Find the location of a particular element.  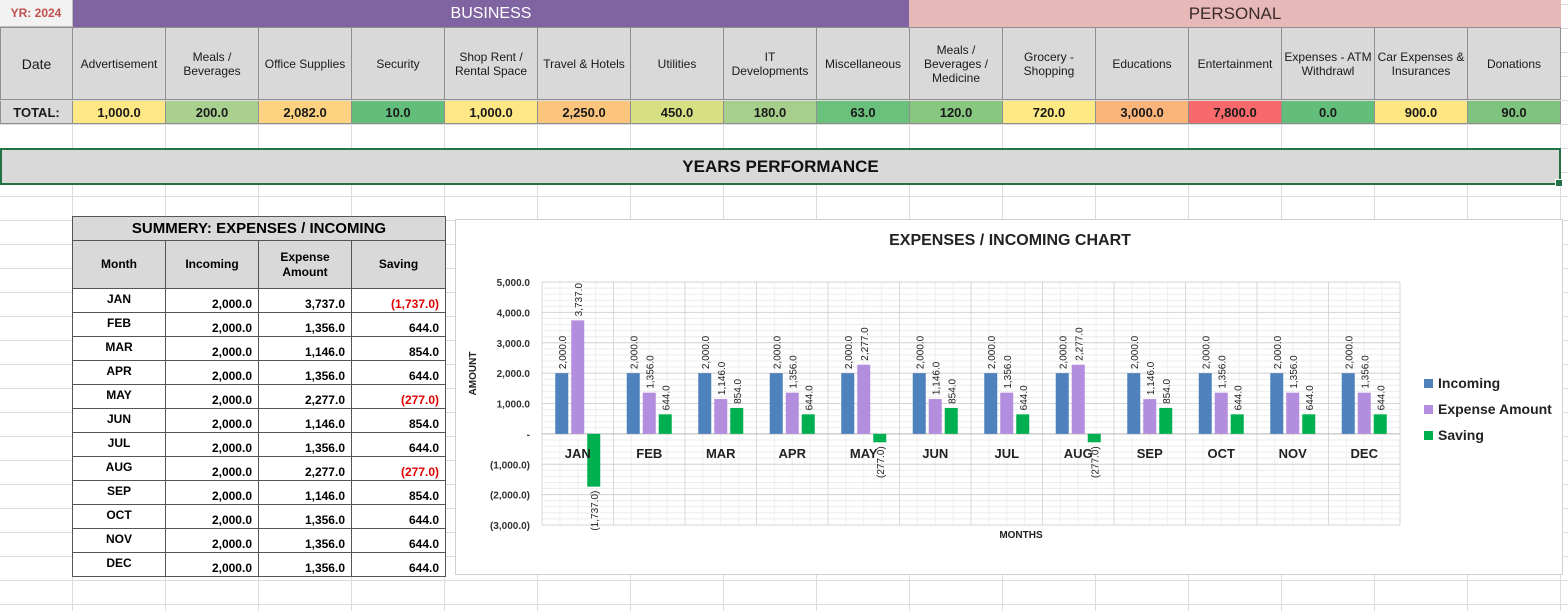

total-value: 450.0 is located at coordinates (677, 112).